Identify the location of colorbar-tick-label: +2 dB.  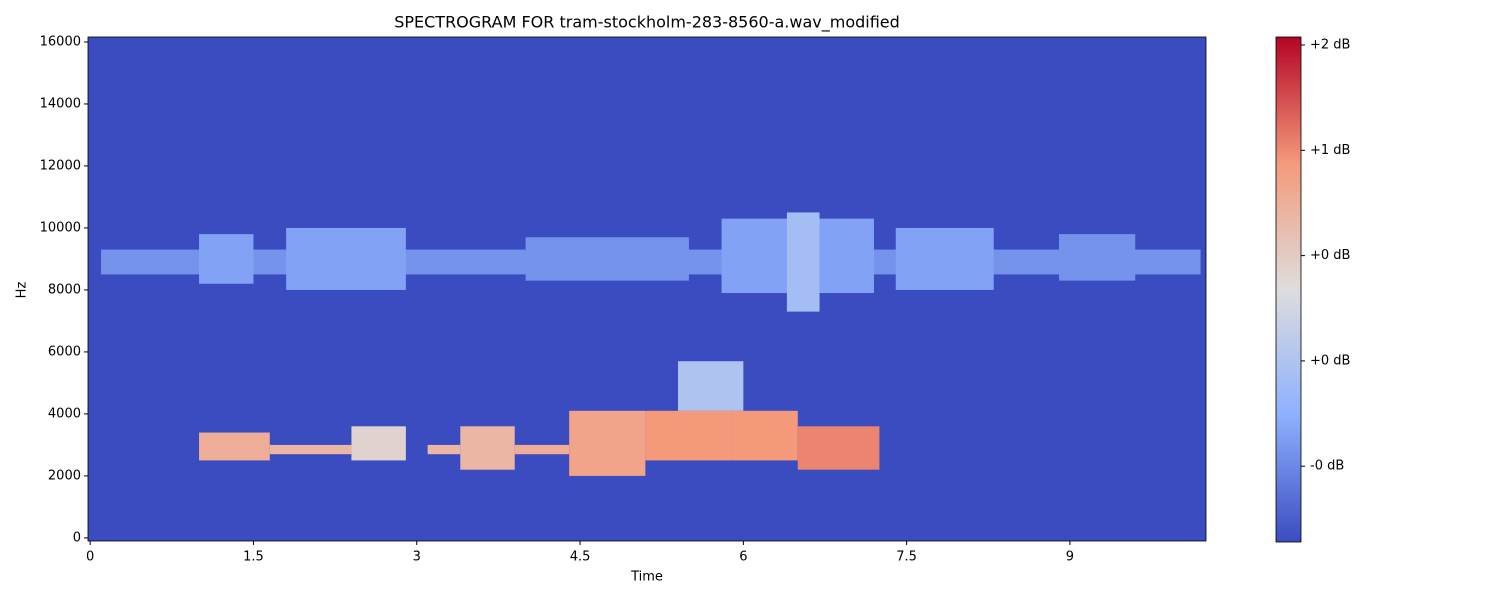
(1330, 45).